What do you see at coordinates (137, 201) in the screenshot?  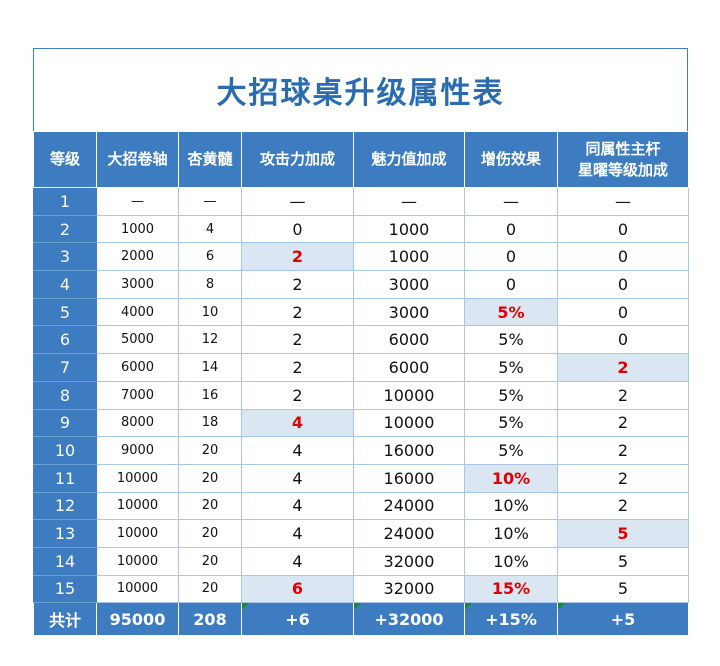 I see `cell-scroll: —` at bounding box center [137, 201].